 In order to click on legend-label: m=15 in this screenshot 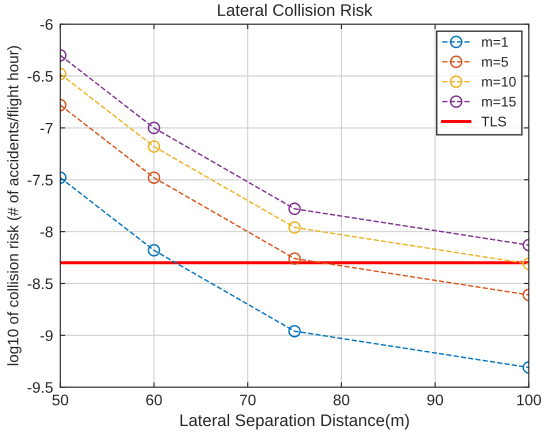, I will do `click(499, 101)`.